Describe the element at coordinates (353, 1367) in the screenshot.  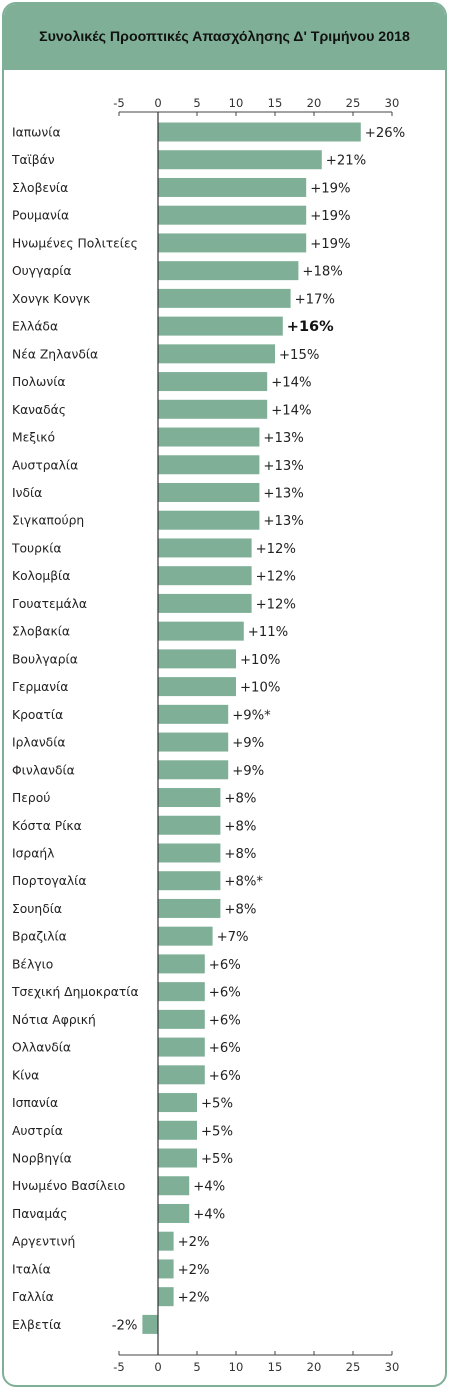
I see `bottom-tick-label: 25` at that location.